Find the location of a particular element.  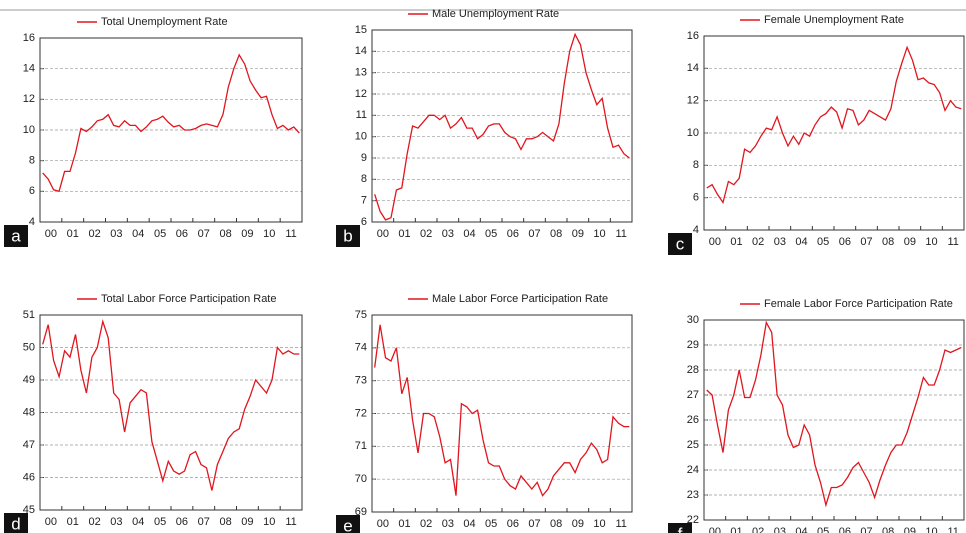

y-tick-label: 7 is located at coordinates (364, 201).